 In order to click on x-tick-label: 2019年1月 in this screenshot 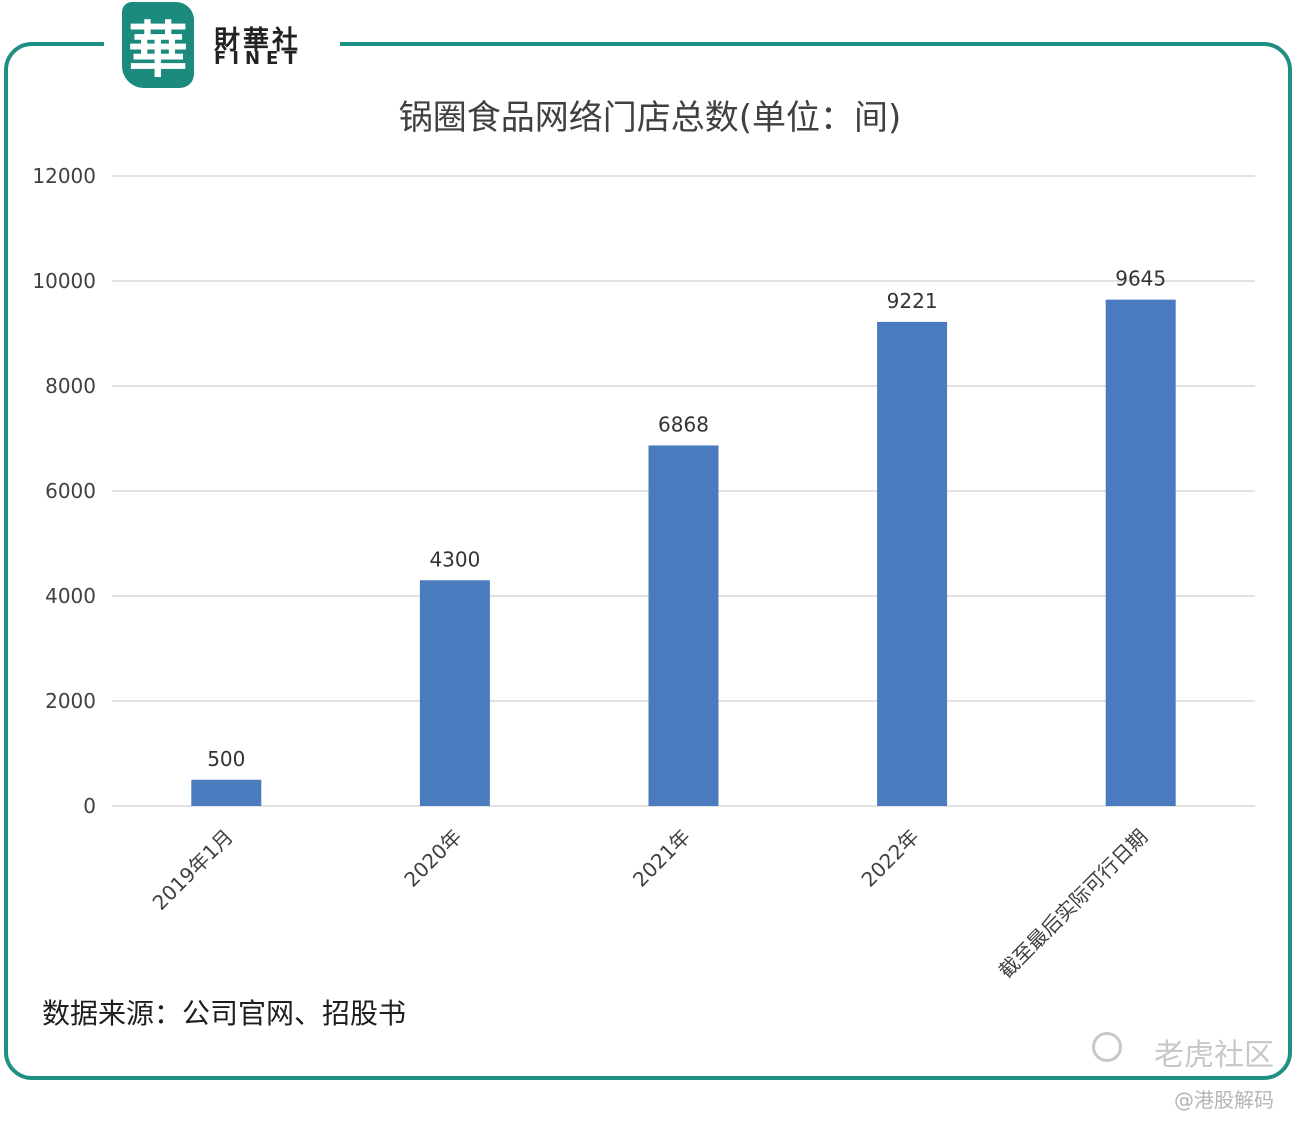, I will do `click(193, 870)`.